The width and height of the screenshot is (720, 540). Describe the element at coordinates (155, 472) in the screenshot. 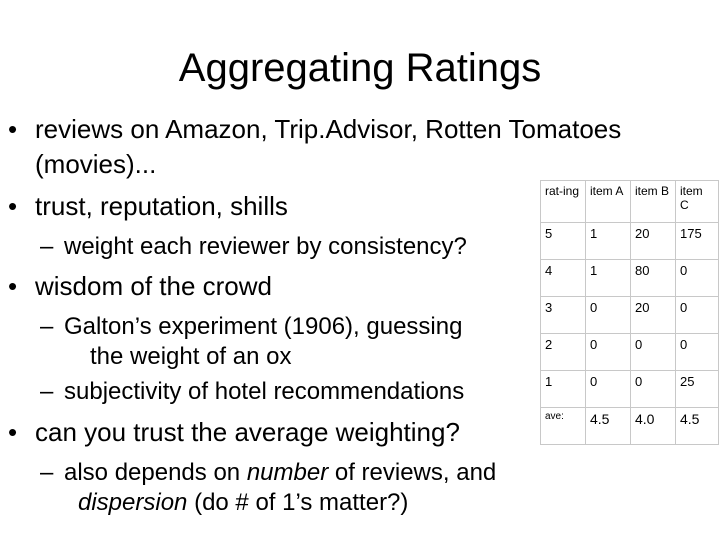

I see `text-segment: also depends on` at that location.